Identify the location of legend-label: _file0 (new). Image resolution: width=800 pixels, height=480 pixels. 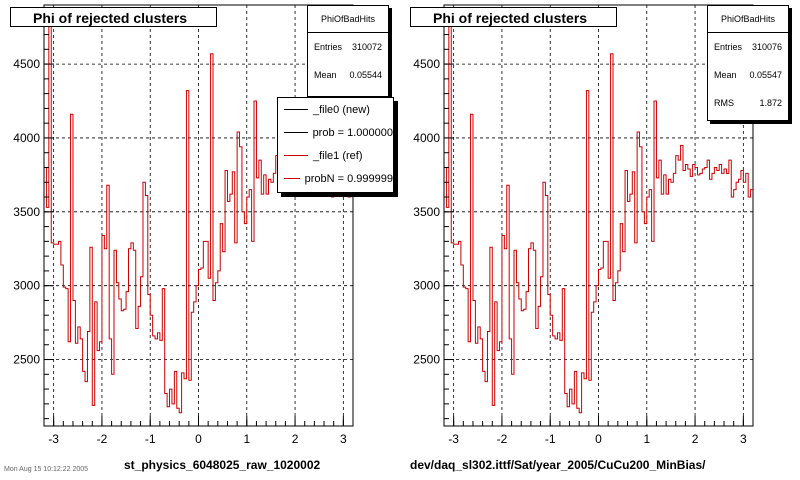
(341, 109).